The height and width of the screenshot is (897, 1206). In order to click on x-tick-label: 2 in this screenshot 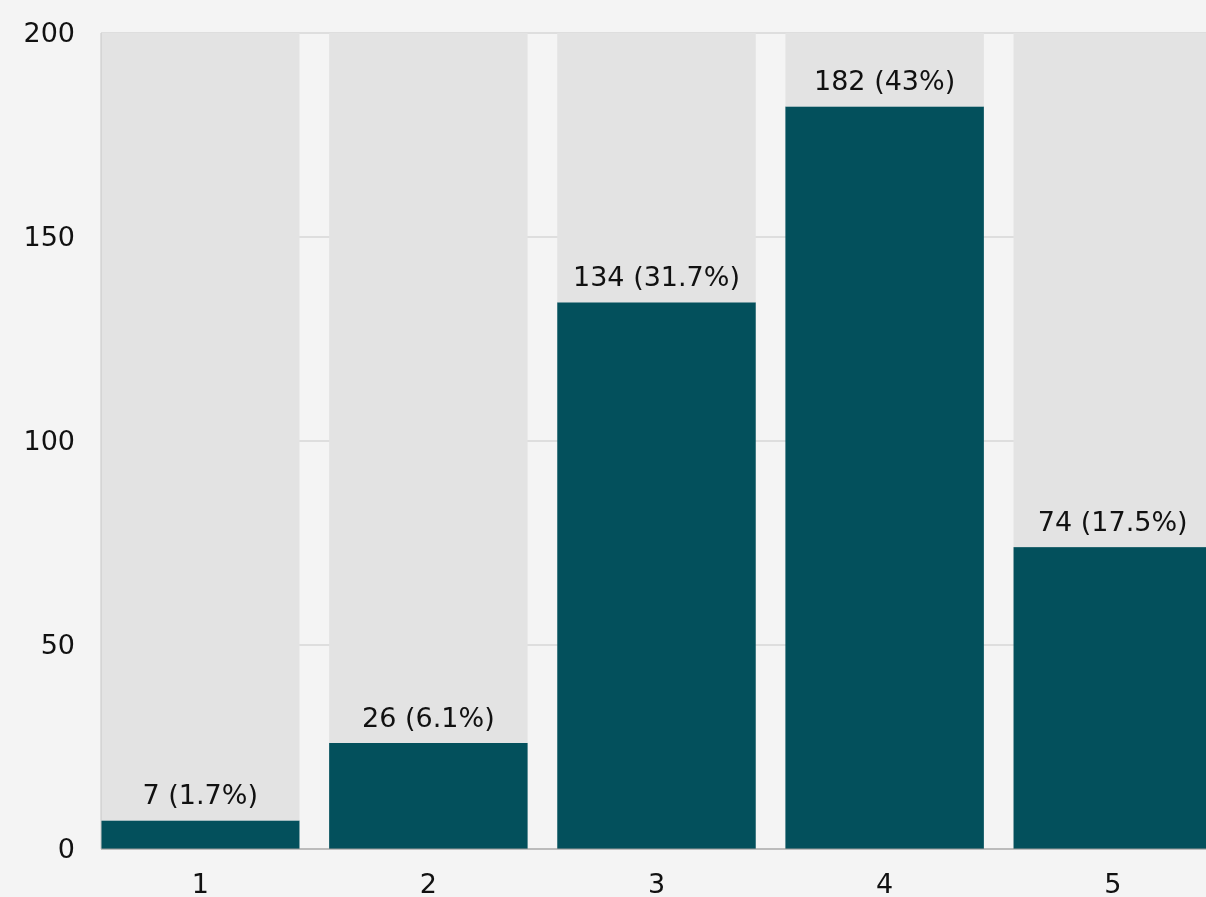, I will do `click(428, 882)`.